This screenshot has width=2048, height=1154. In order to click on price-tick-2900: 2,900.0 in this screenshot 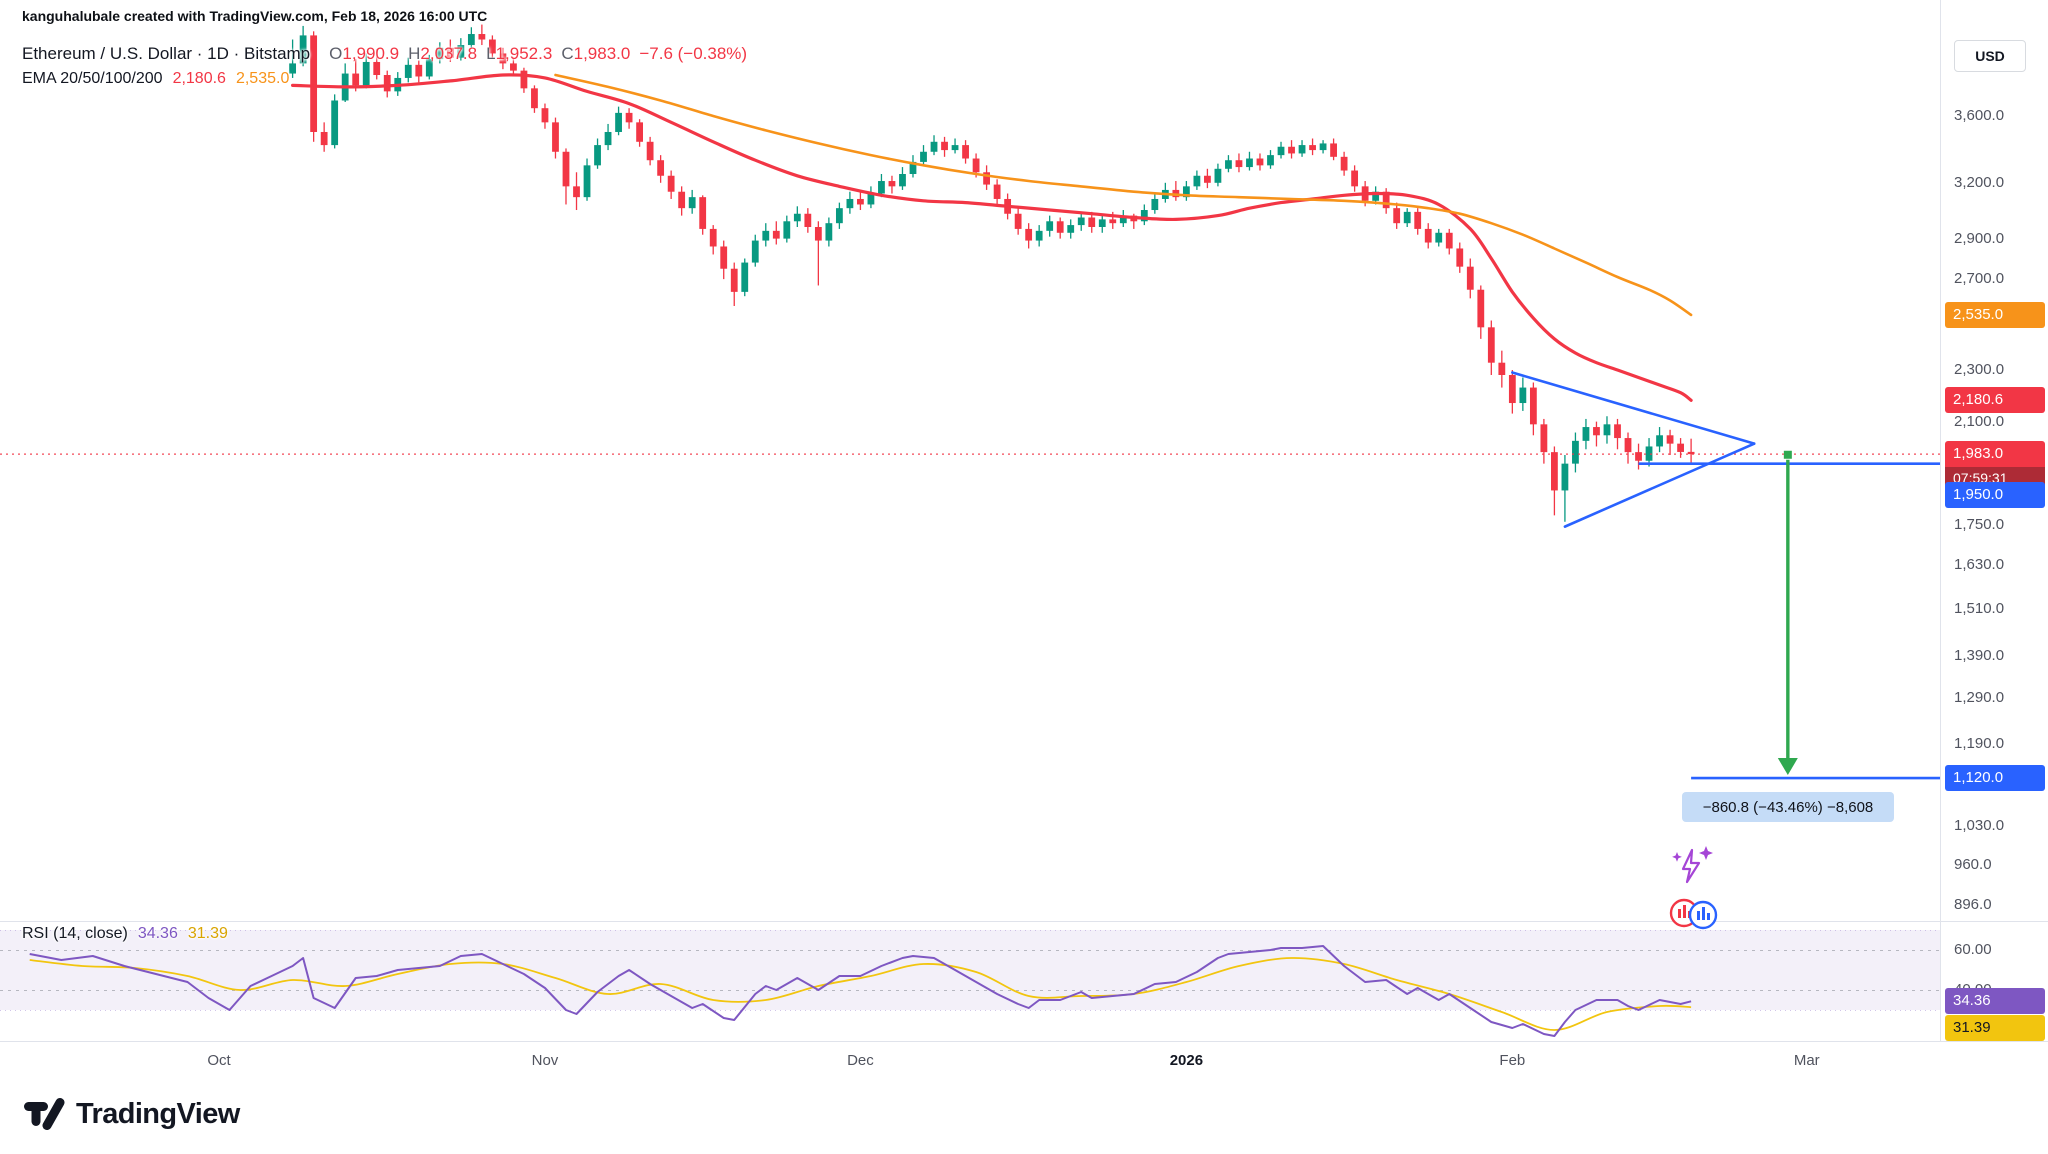, I will do `click(1979, 238)`.